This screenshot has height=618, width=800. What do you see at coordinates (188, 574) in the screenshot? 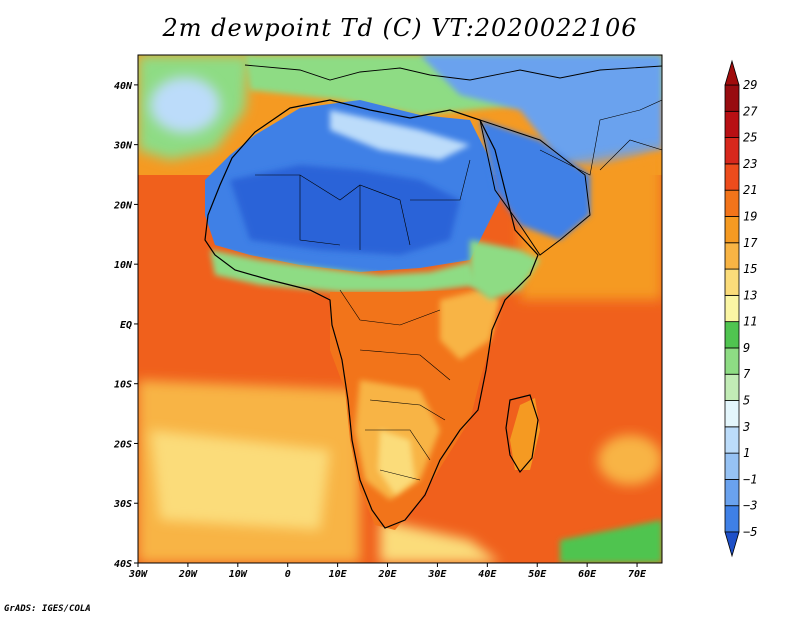
I see `lon-tick-label: 20W` at bounding box center [188, 574].